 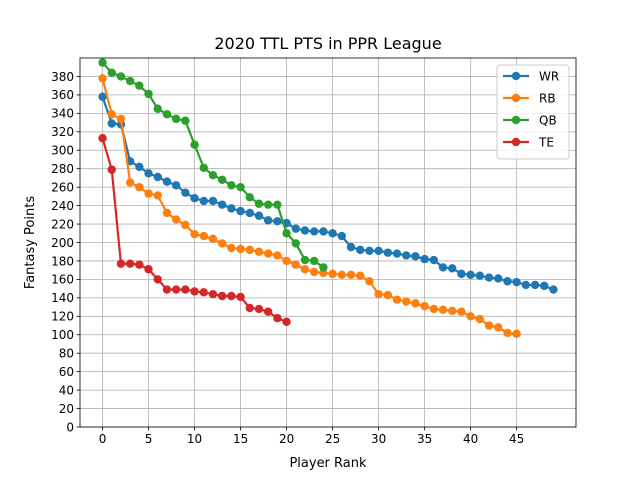 I want to click on x-tick-label: 20, so click(x=286, y=439).